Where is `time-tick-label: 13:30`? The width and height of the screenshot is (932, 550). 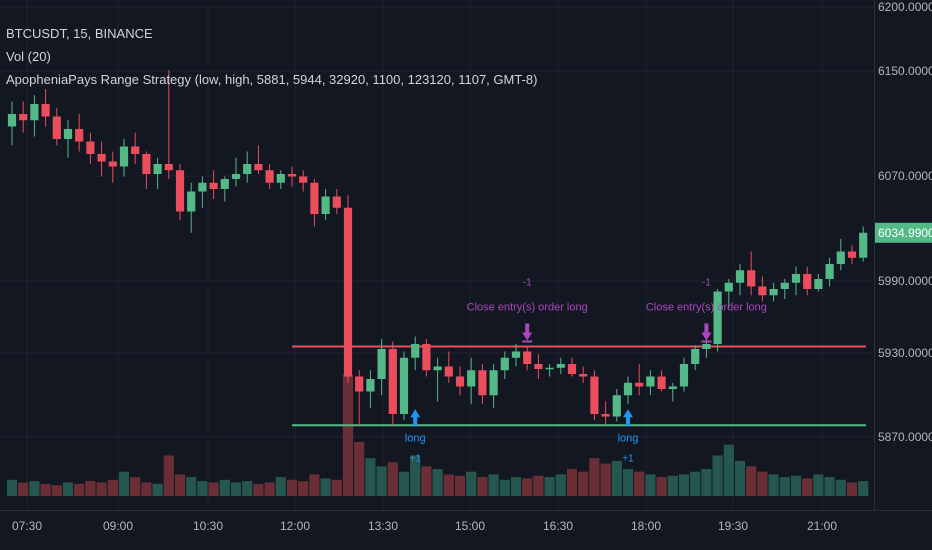
time-tick-label: 13:30 is located at coordinates (383, 526).